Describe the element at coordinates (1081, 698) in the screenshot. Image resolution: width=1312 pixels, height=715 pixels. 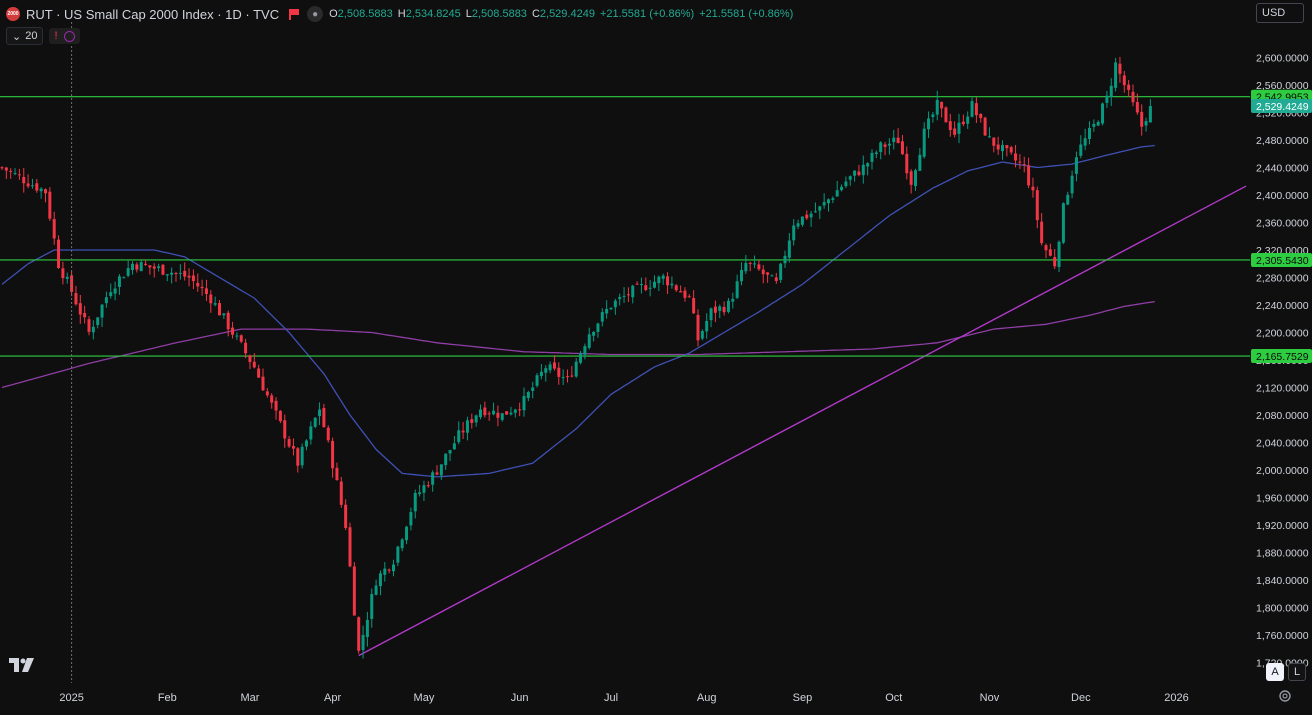
I see `x-tick-label: Dec` at that location.